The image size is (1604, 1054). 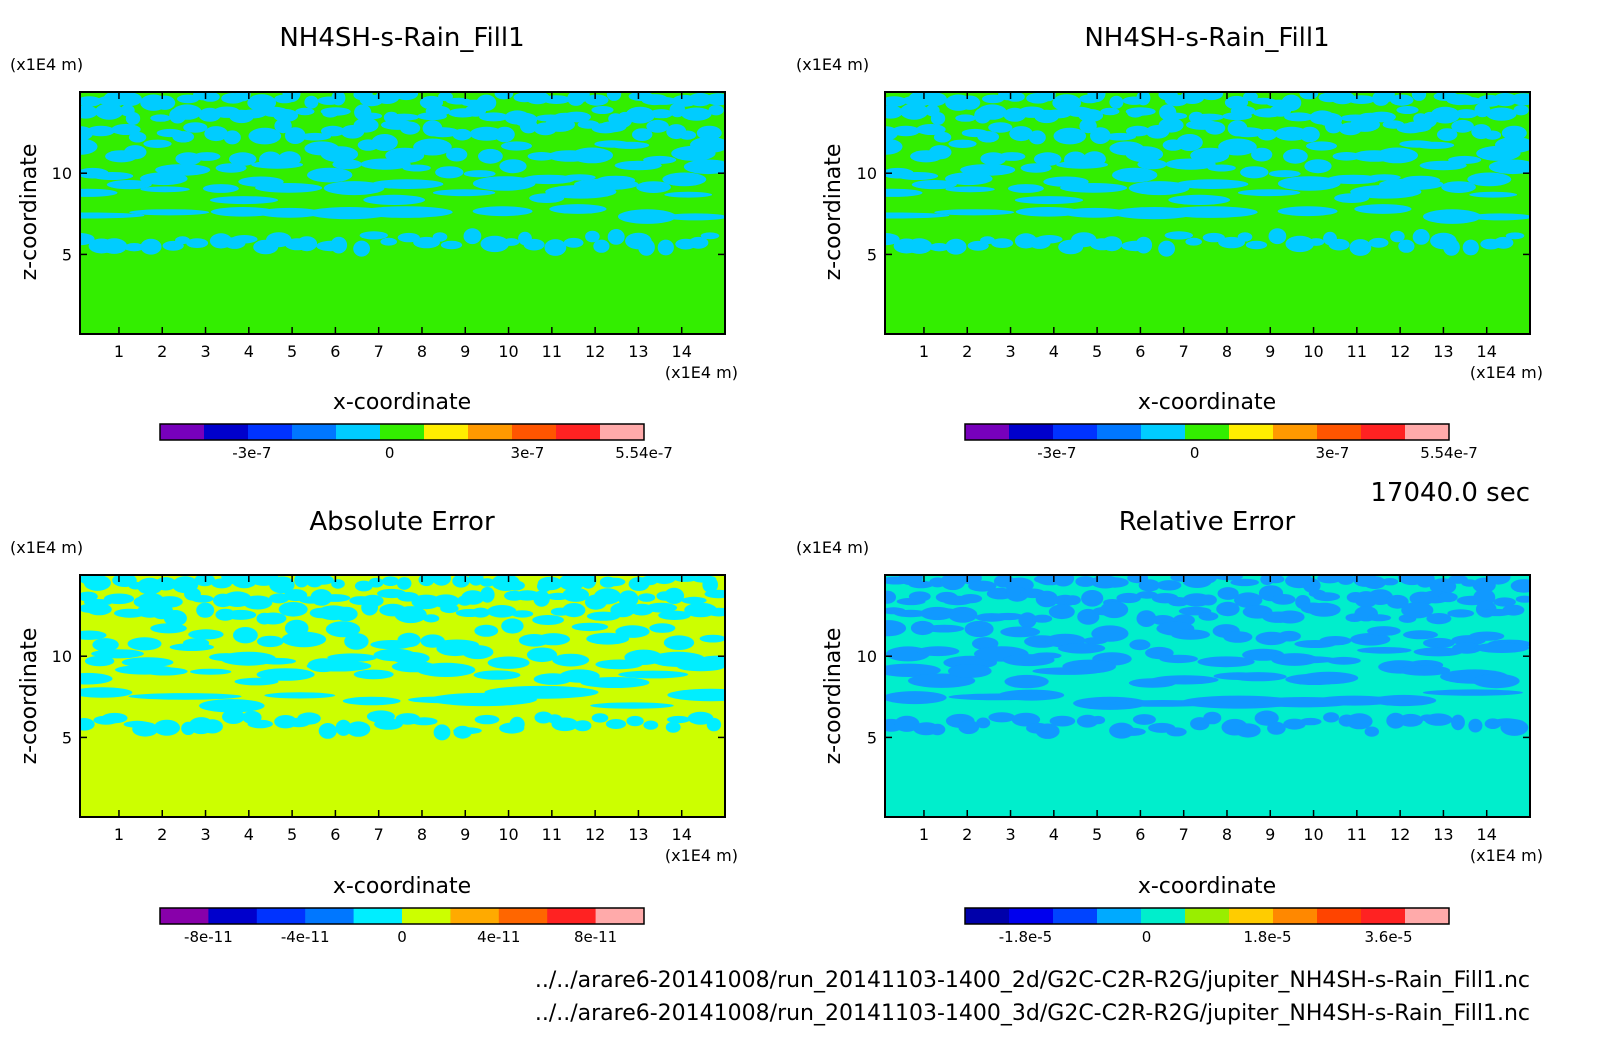 What do you see at coordinates (402, 432) in the screenshot?
I see `colorbar-frame` at bounding box center [402, 432].